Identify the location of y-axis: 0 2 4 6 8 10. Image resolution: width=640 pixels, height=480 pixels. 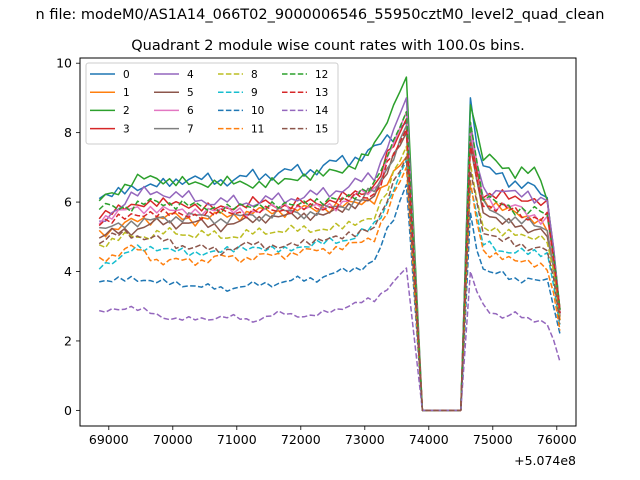
(68, 237).